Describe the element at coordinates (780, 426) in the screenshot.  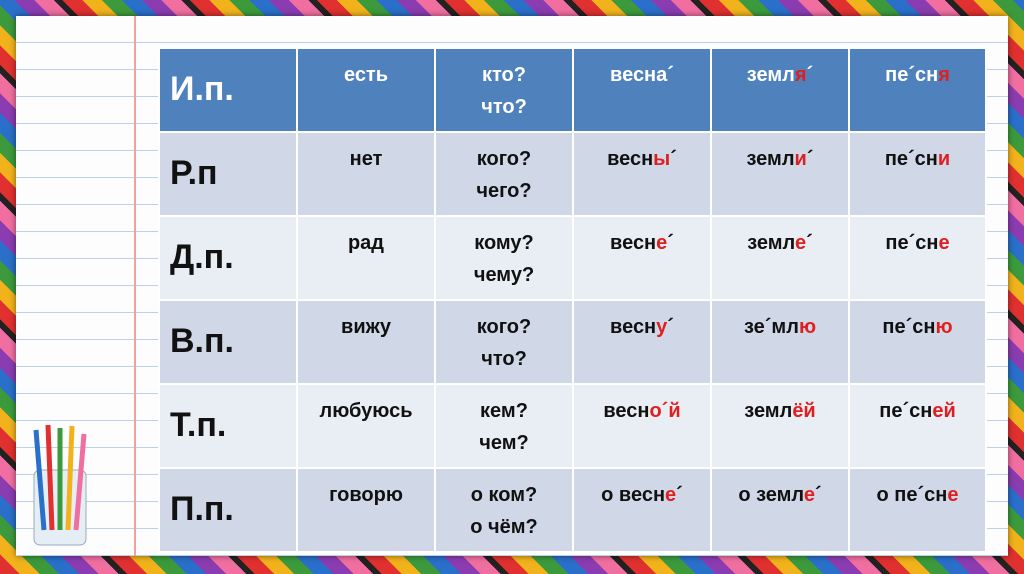
I see `cell: землёй` at that location.